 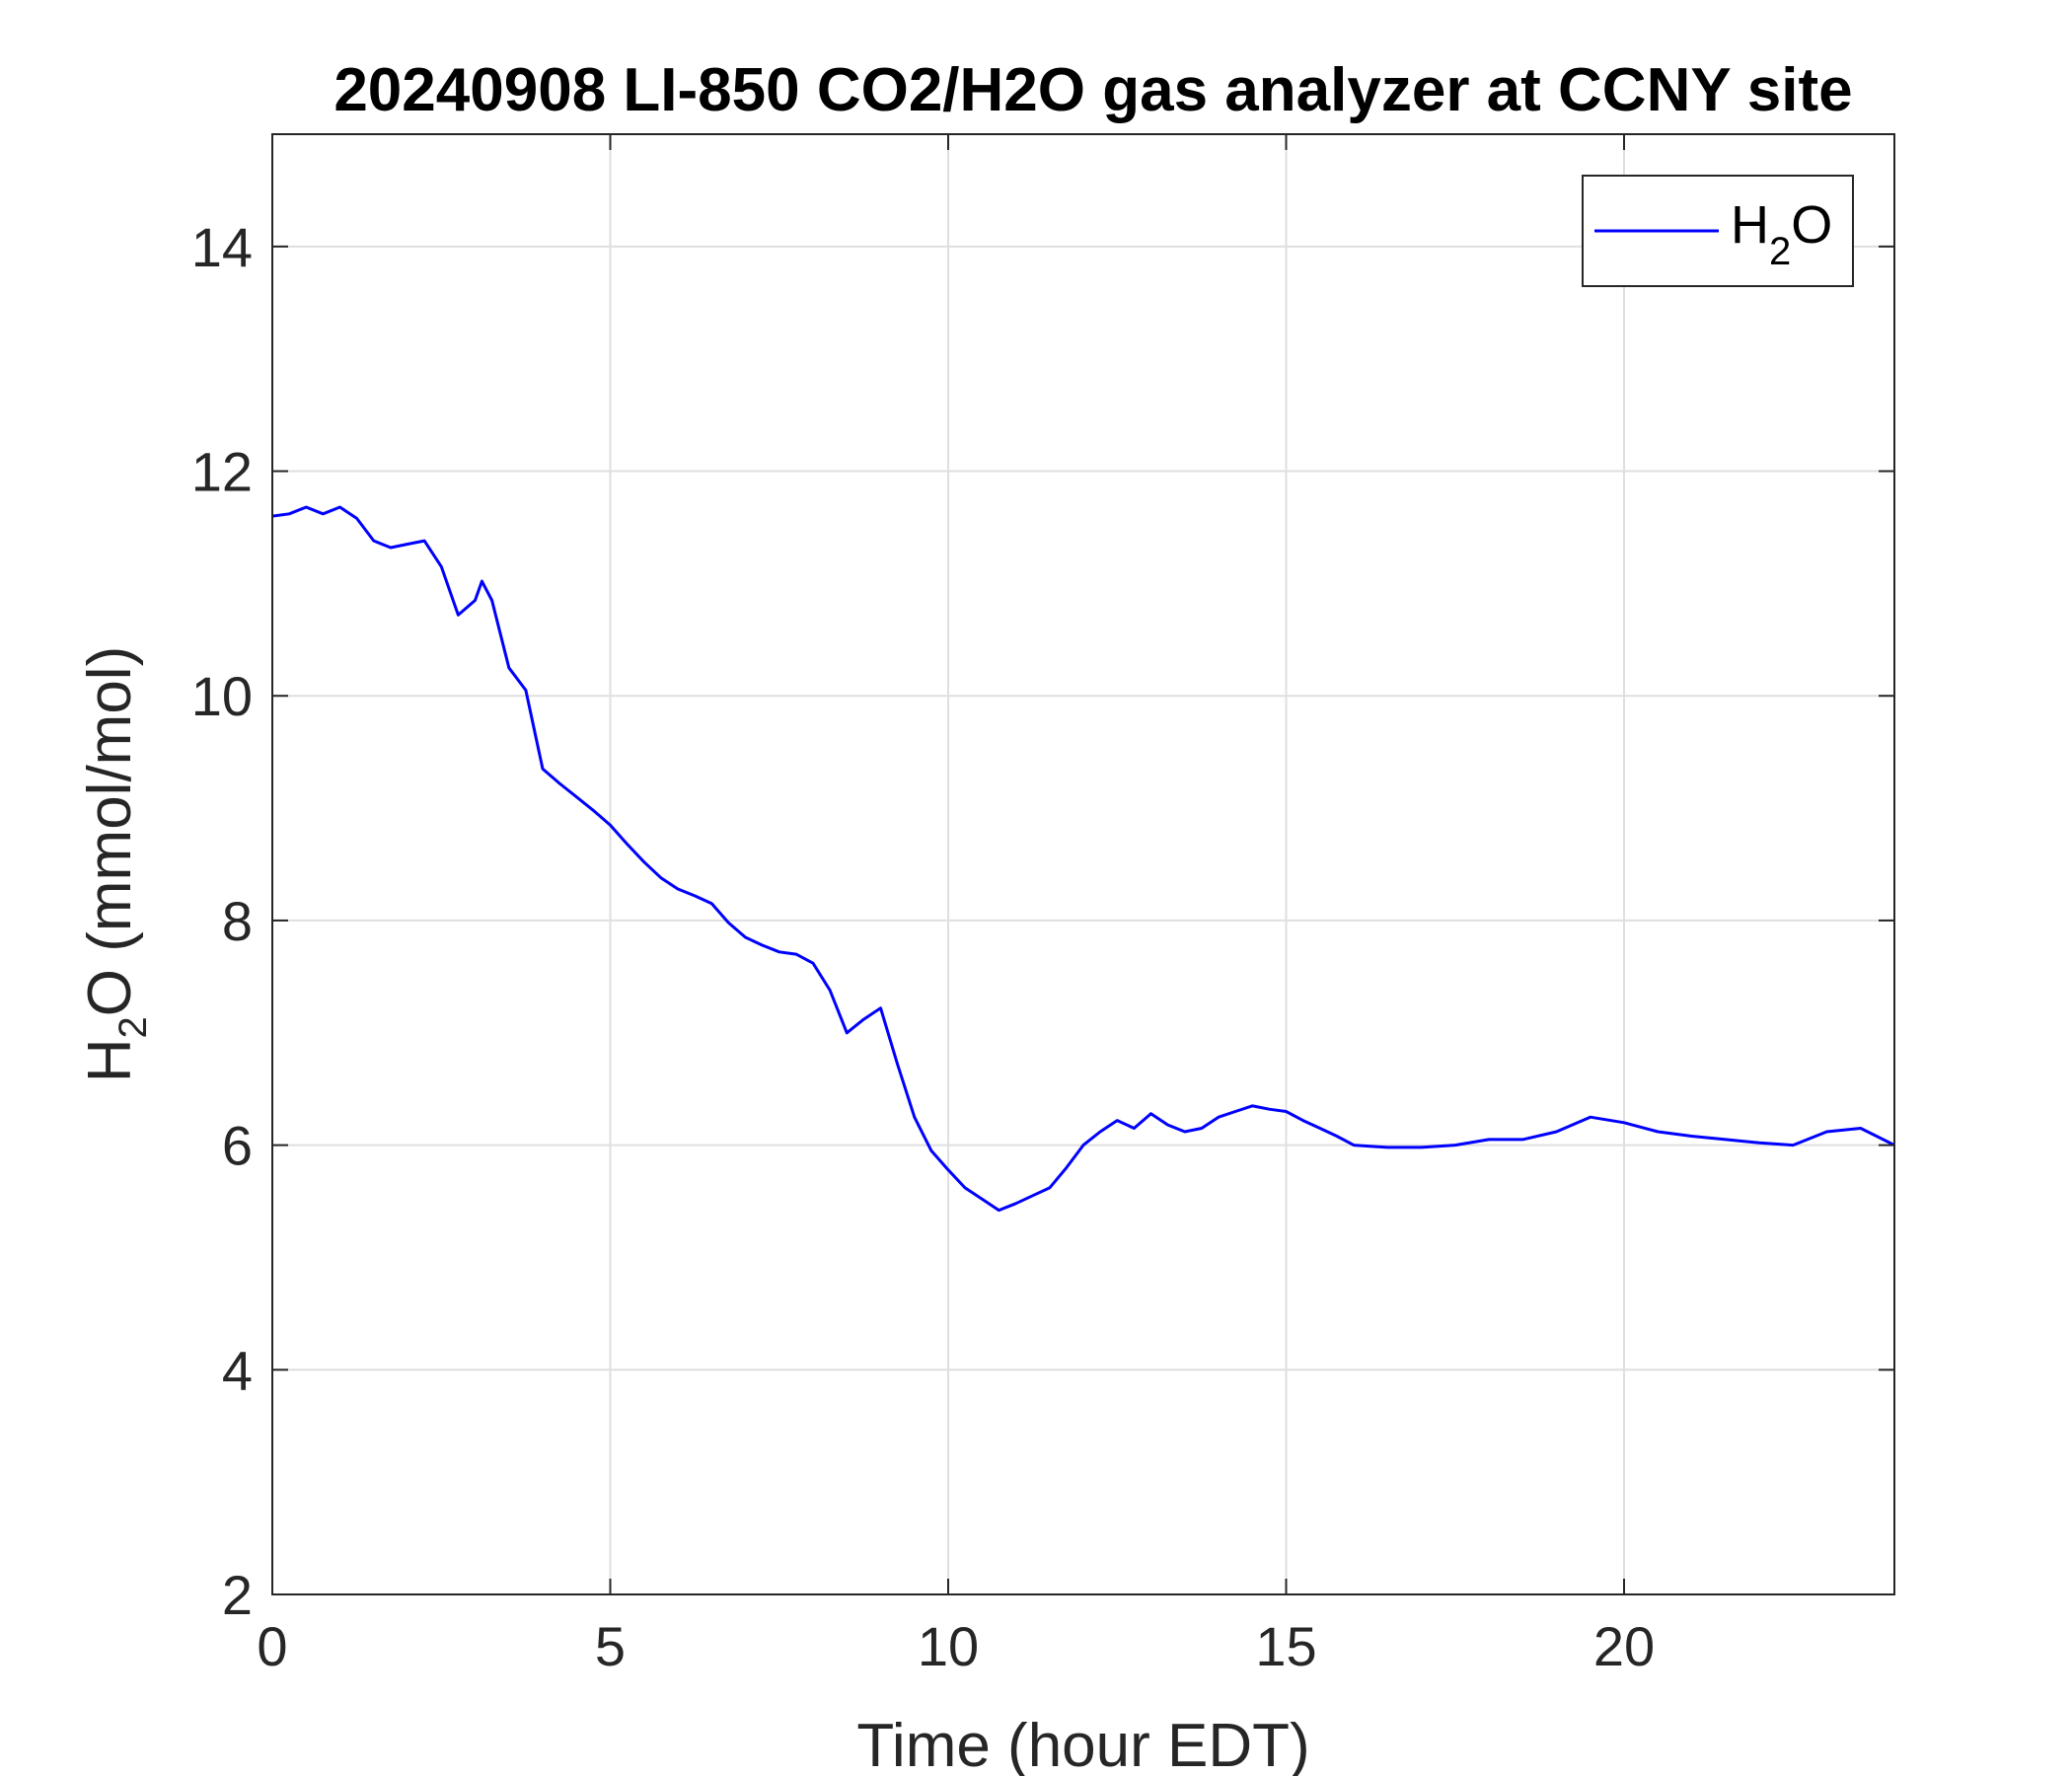 What do you see at coordinates (238, 921) in the screenshot?
I see `y-tick-label: 8` at bounding box center [238, 921].